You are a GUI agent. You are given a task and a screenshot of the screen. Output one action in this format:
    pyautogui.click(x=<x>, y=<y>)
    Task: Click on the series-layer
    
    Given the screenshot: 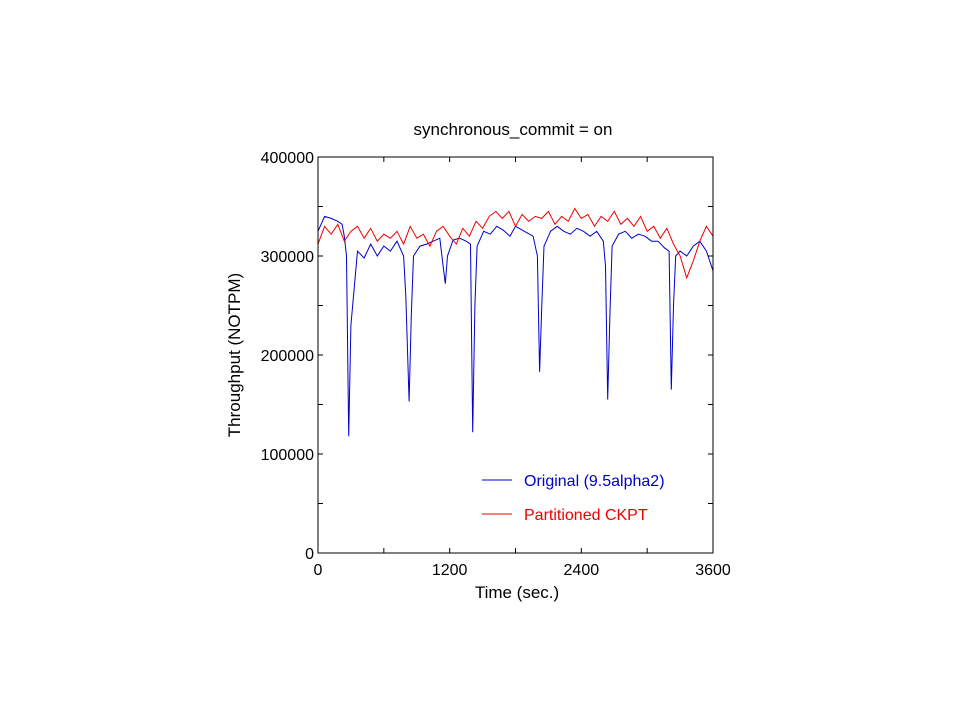 What is the action you would take?
    pyautogui.click(x=515, y=322)
    